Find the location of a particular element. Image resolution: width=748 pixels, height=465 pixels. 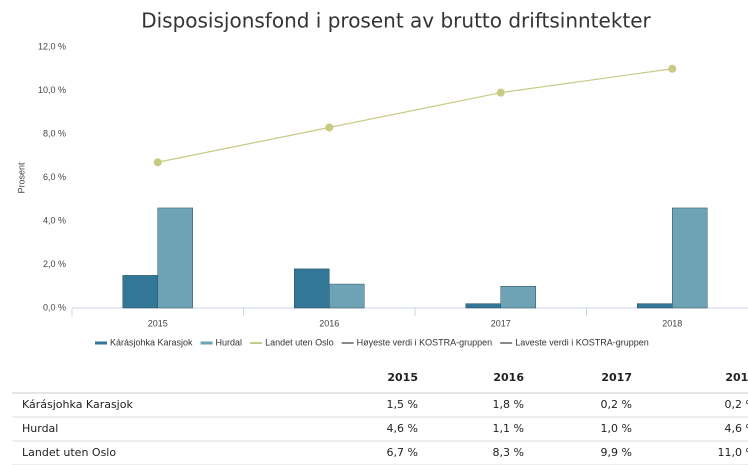

legend-label: Hurdal is located at coordinates (229, 342).